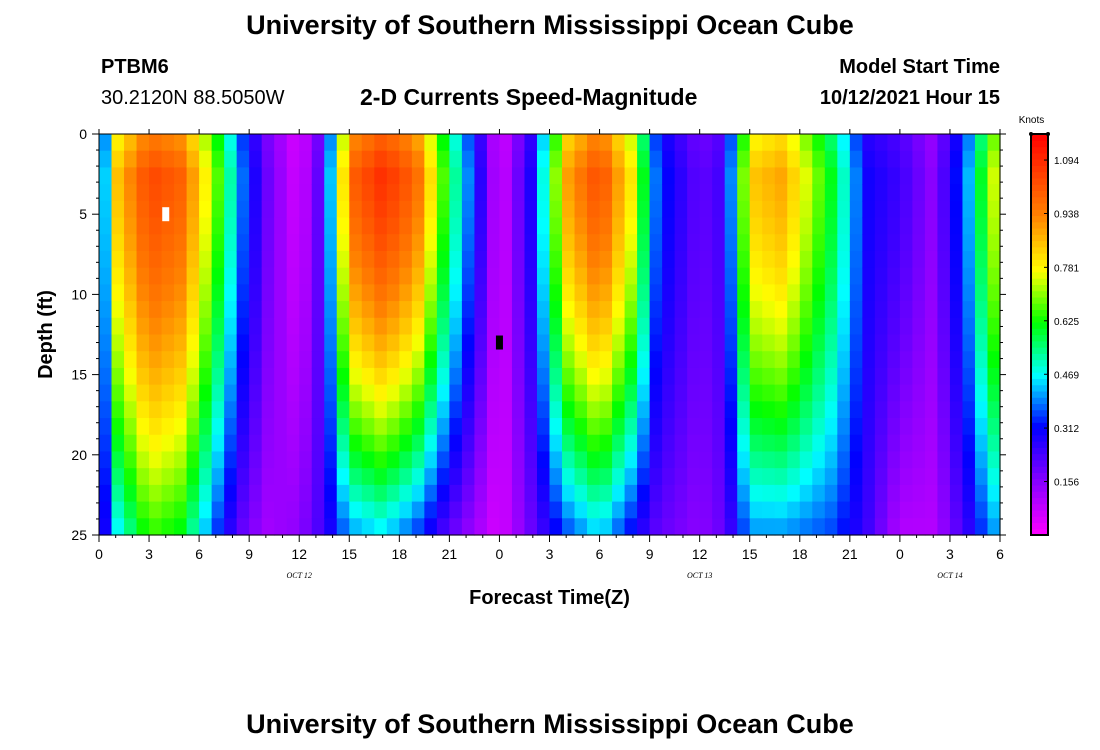  I want to click on y-tick-label: 15, so click(79, 375).